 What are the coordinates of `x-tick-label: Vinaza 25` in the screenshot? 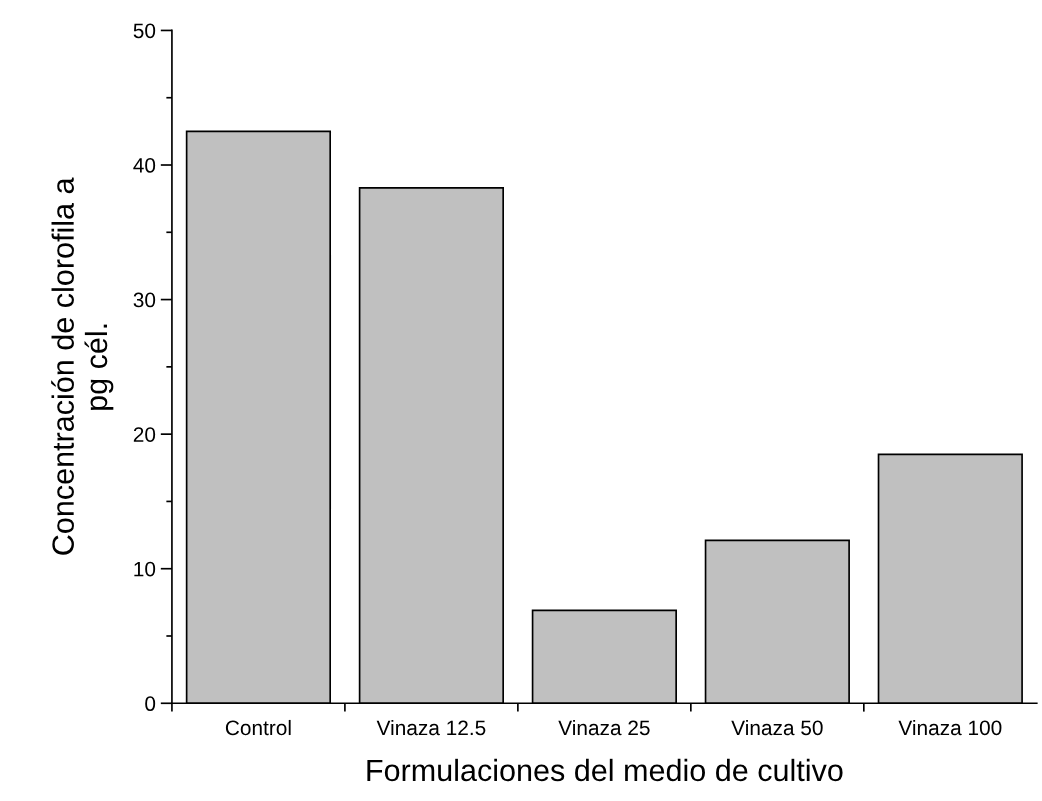 It's located at (604, 727).